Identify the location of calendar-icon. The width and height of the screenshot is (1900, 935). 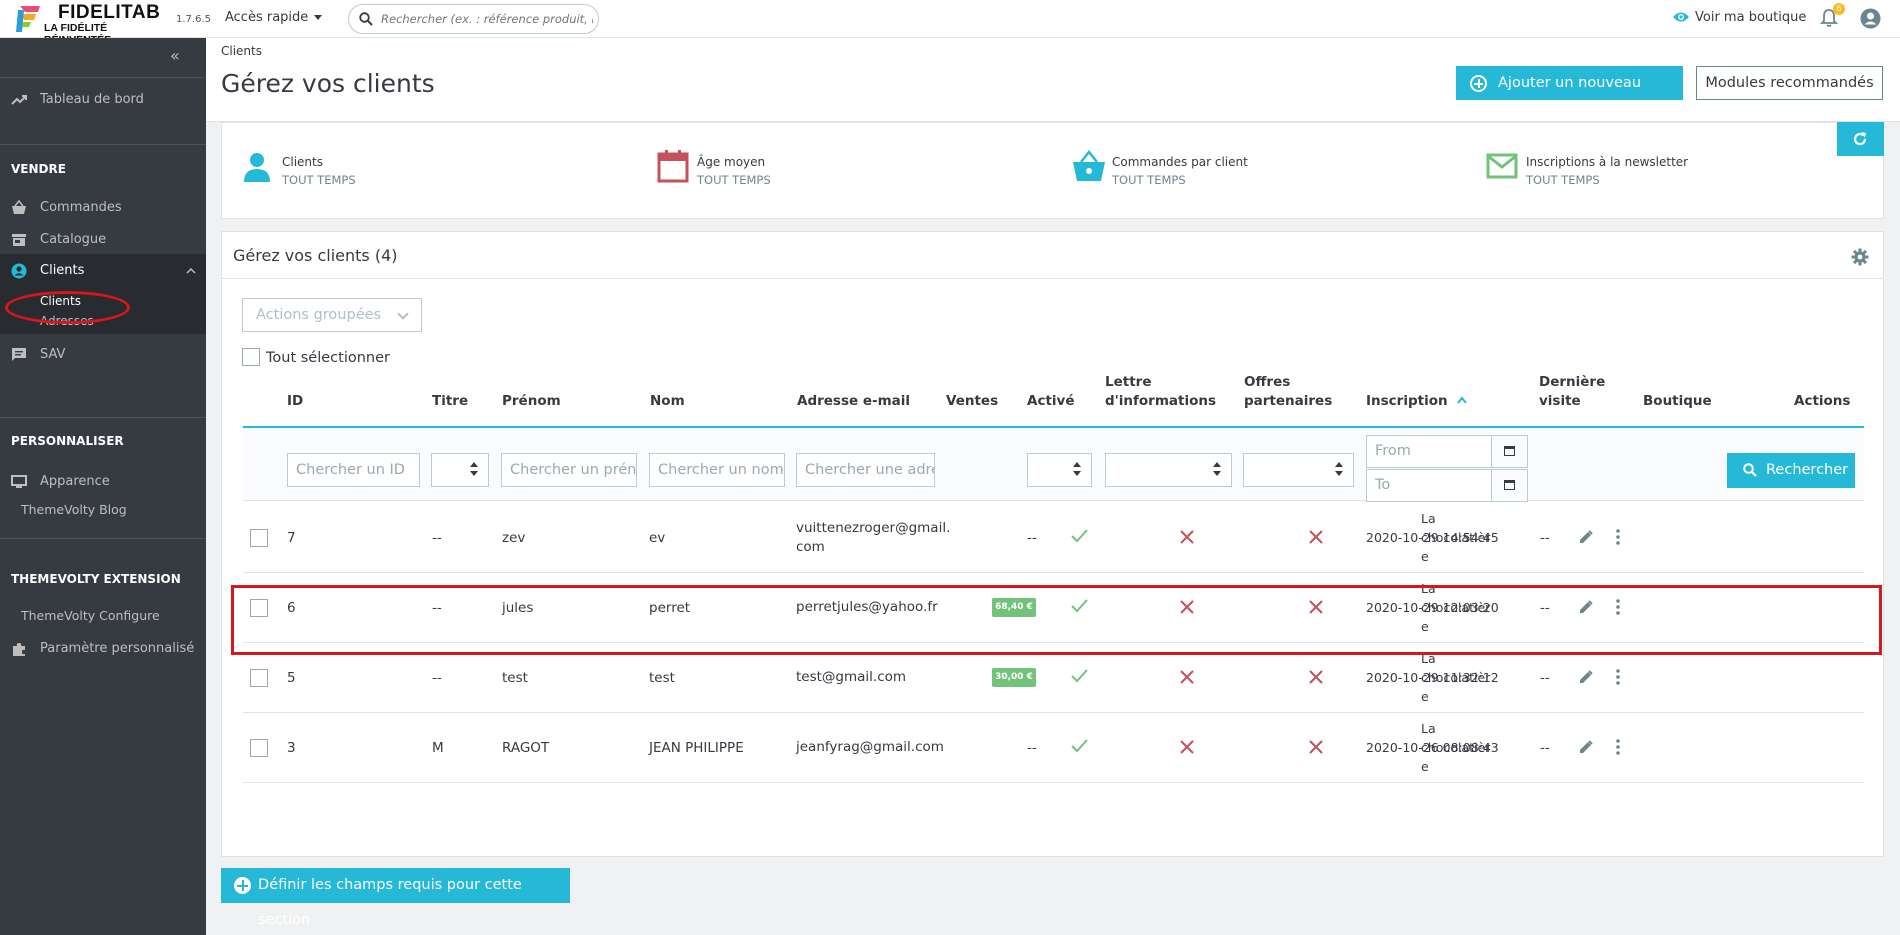
(1509, 485).